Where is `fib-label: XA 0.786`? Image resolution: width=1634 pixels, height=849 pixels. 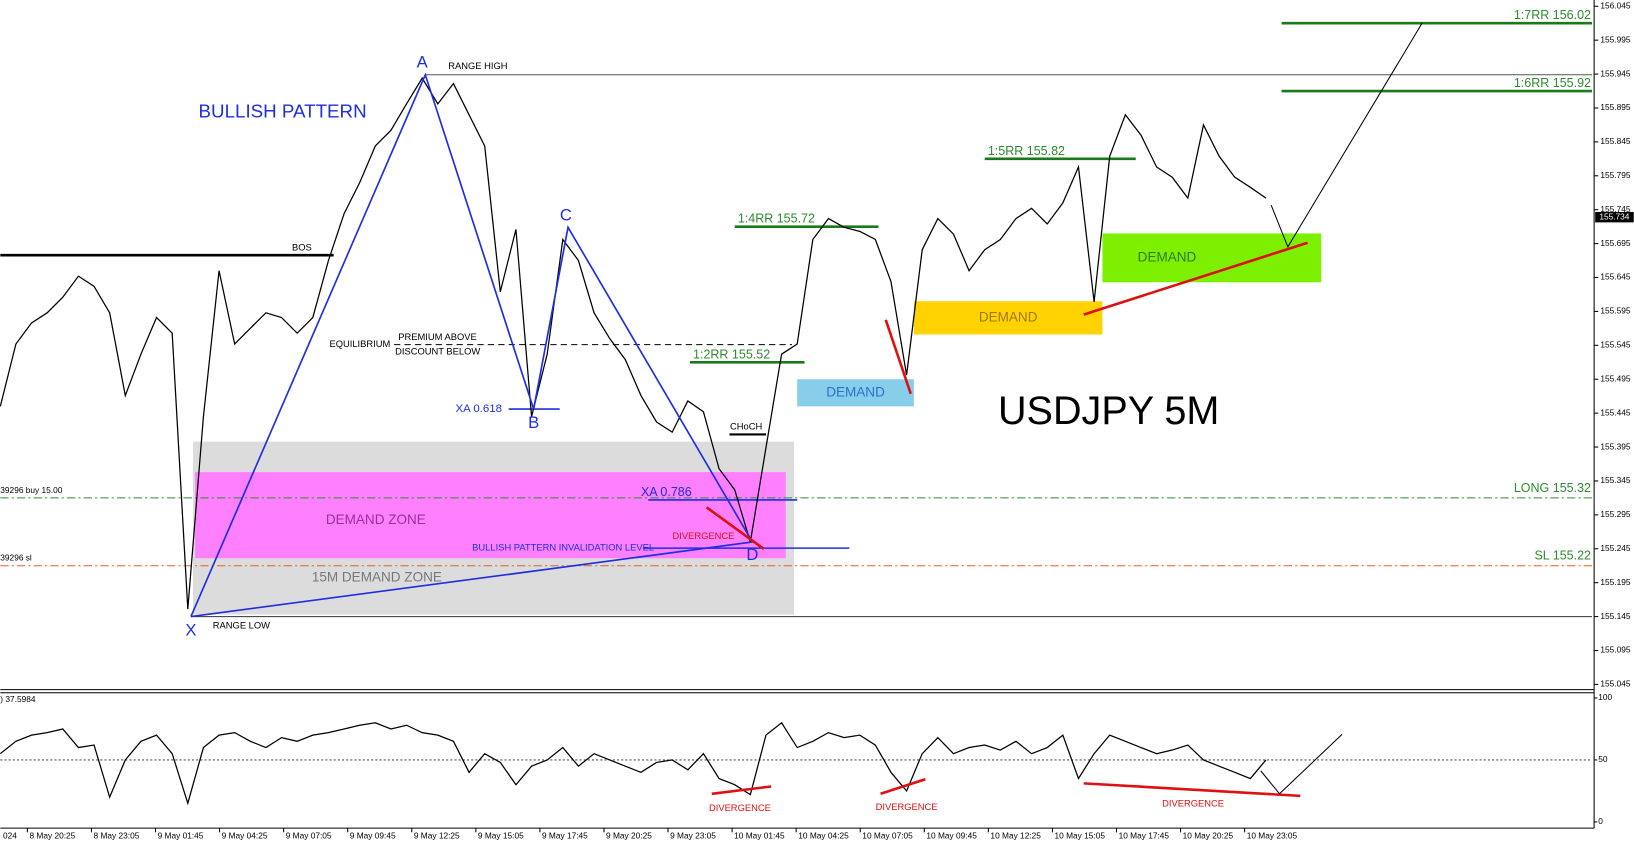
fib-label: XA 0.786 is located at coordinates (666, 492).